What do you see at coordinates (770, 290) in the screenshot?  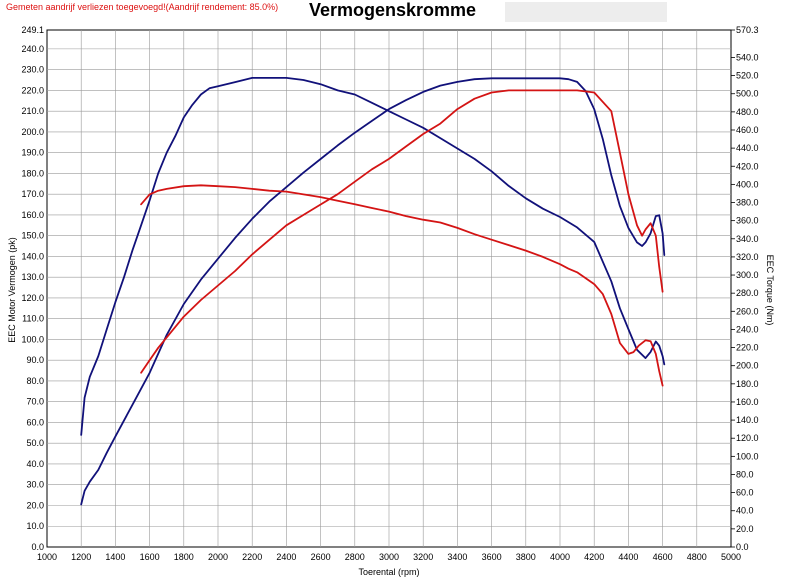 I see `y2-axis-title: EEC Torque (Nm)` at bounding box center [770, 290].